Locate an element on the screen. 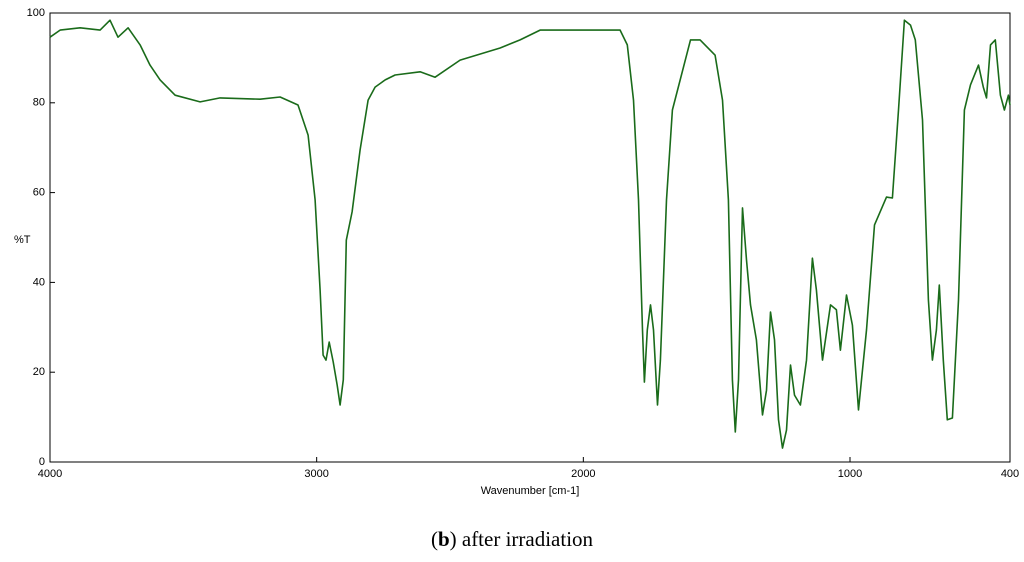  x-tick-label: 2000 is located at coordinates (583, 474).